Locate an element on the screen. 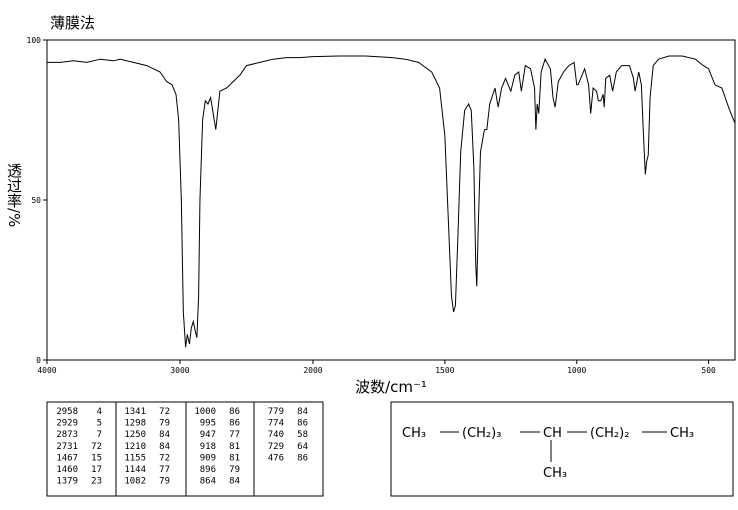 This screenshot has width=738, height=510. peak-wavenumber: 1379 is located at coordinates (67, 482).